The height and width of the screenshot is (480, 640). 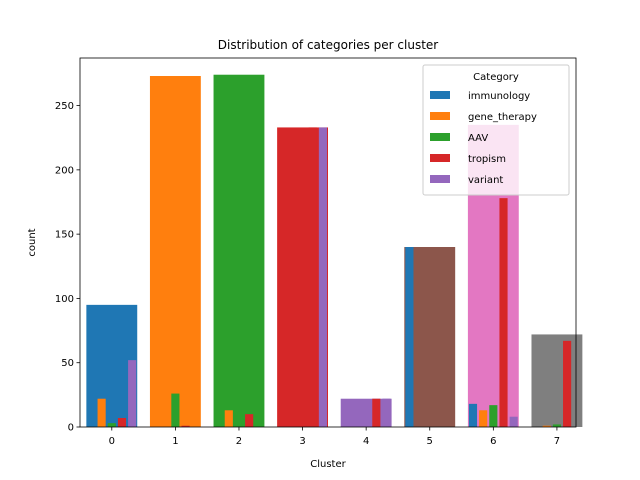 I want to click on legend-swatch-gene_therapy, so click(x=440, y=116).